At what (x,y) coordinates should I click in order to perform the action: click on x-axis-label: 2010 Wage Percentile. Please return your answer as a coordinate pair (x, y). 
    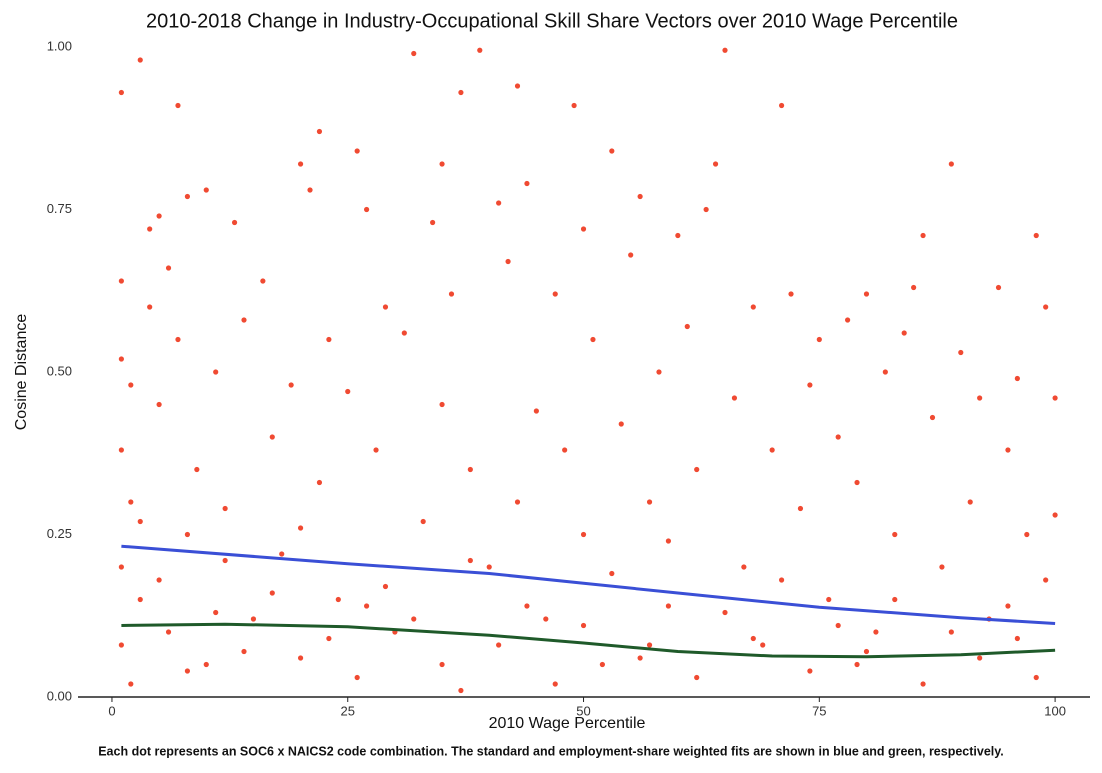
    Looking at the image, I should click on (567, 723).